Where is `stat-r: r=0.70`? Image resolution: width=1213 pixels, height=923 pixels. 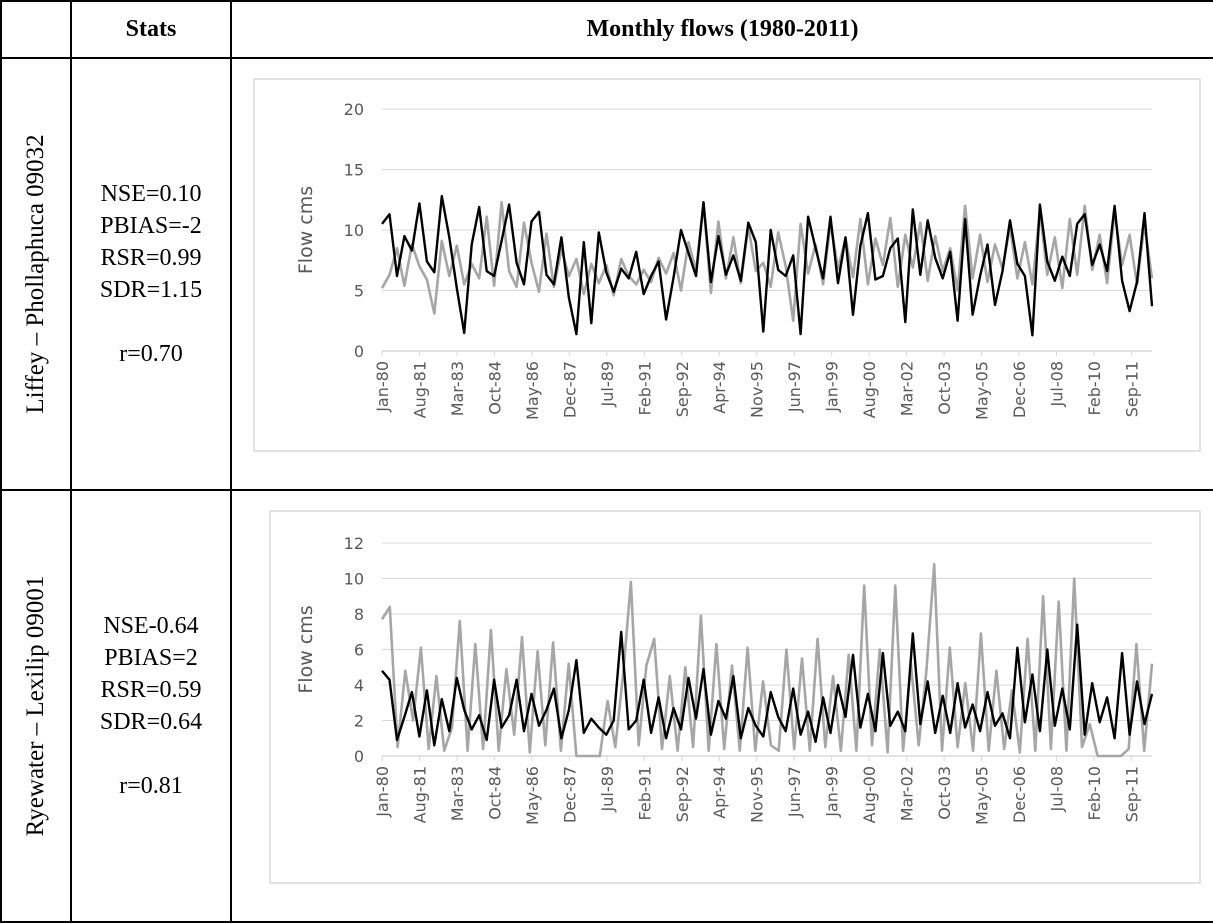 stat-r: r=0.70 is located at coordinates (151, 354).